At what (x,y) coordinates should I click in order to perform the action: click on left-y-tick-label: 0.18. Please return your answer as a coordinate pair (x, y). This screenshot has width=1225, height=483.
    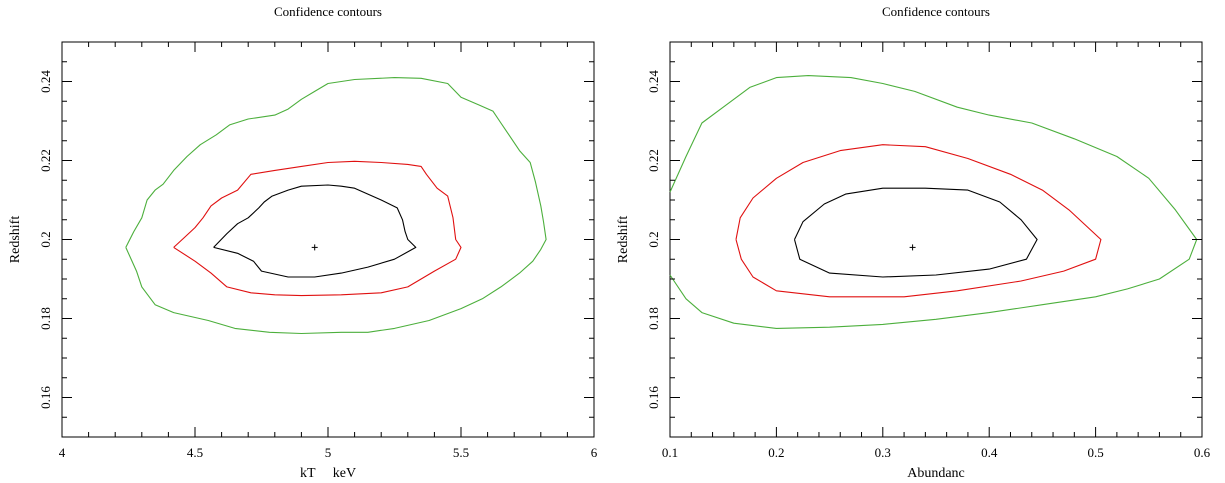
    Looking at the image, I should click on (45, 318).